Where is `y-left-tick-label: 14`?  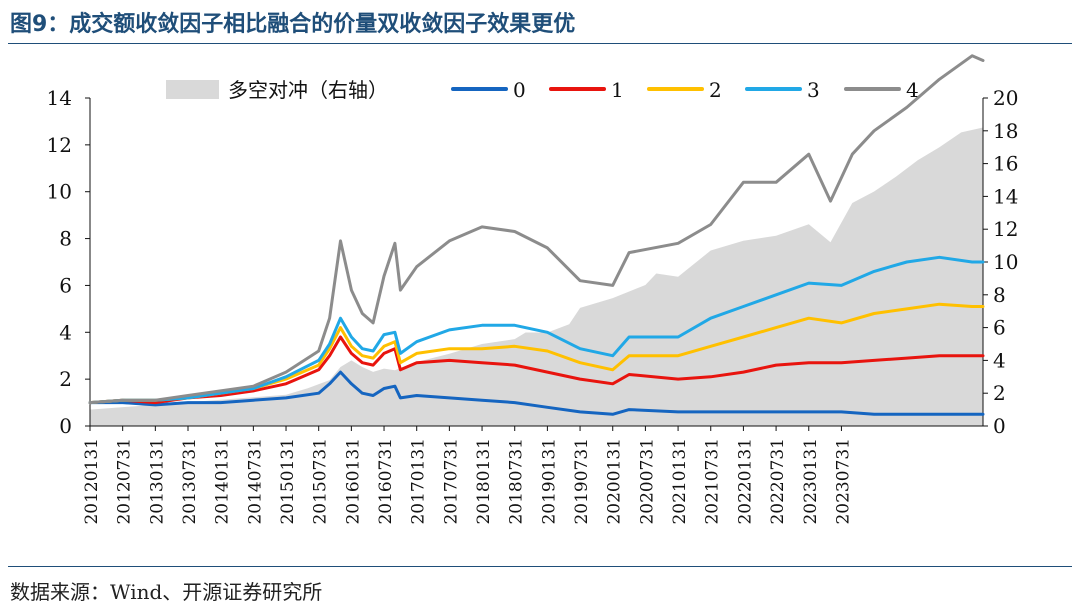
y-left-tick-label: 14 is located at coordinates (59, 98).